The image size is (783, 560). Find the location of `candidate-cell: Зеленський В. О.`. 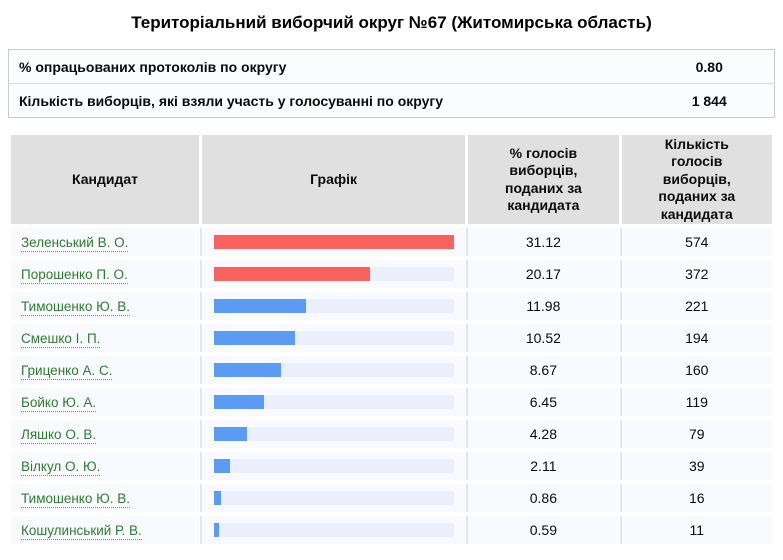

candidate-cell: Зеленський В. О. is located at coordinates (105, 242).